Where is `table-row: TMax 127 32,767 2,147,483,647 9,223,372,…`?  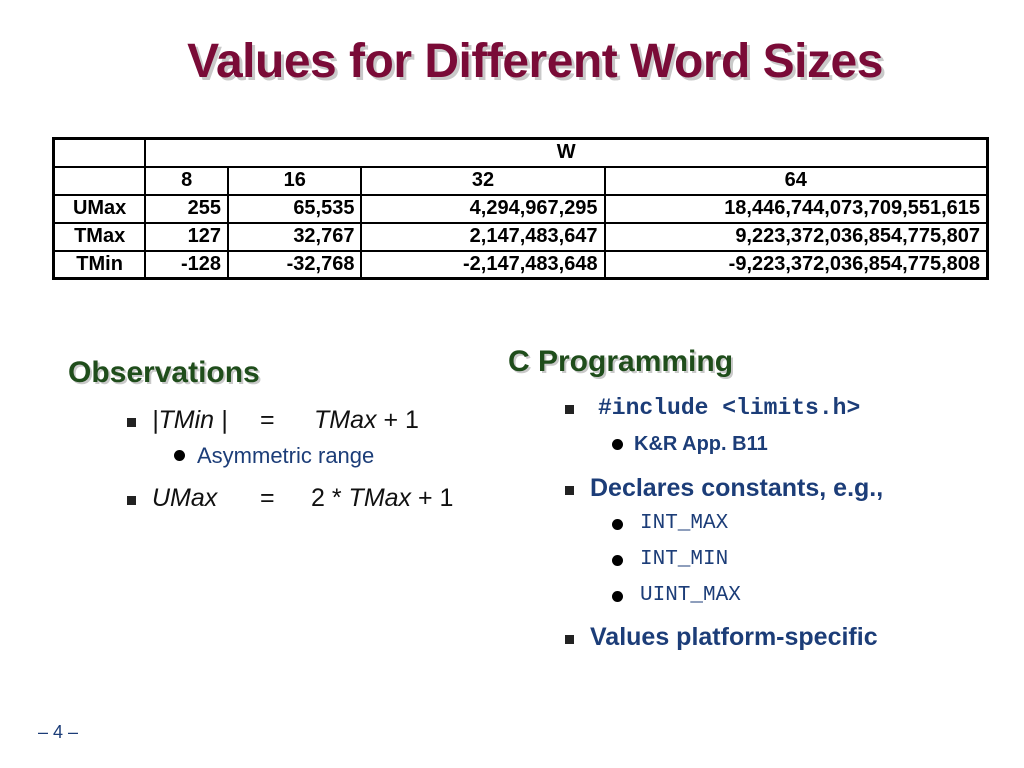 table-row: TMax 127 32,767 2,147,483,647 9,223,372,… is located at coordinates (520, 236).